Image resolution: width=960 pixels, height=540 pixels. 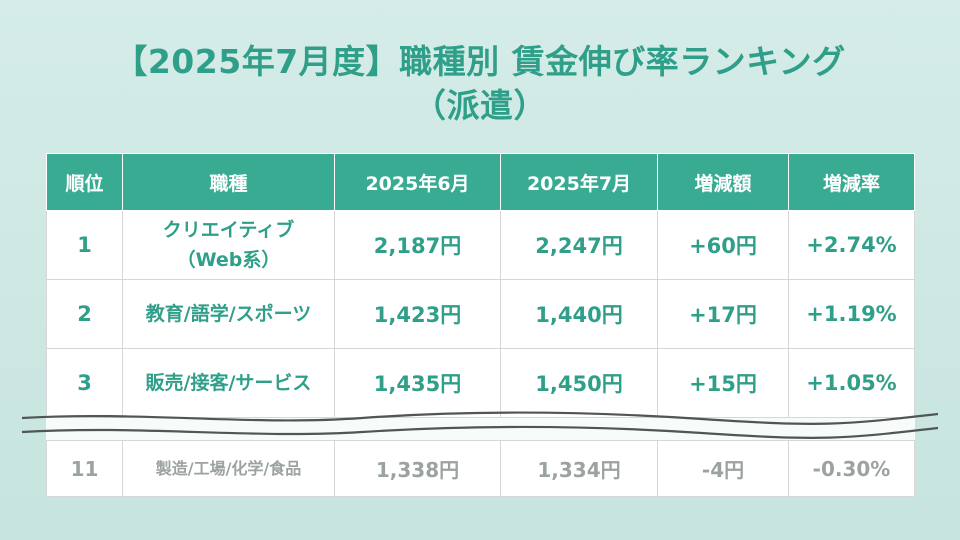 I want to click on table-gap-row, so click(x=480, y=429).